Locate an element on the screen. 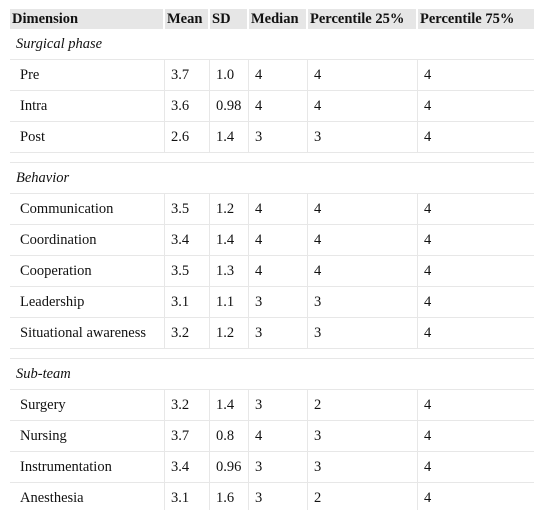  cell-dimension: Surgery is located at coordinates (87, 405).